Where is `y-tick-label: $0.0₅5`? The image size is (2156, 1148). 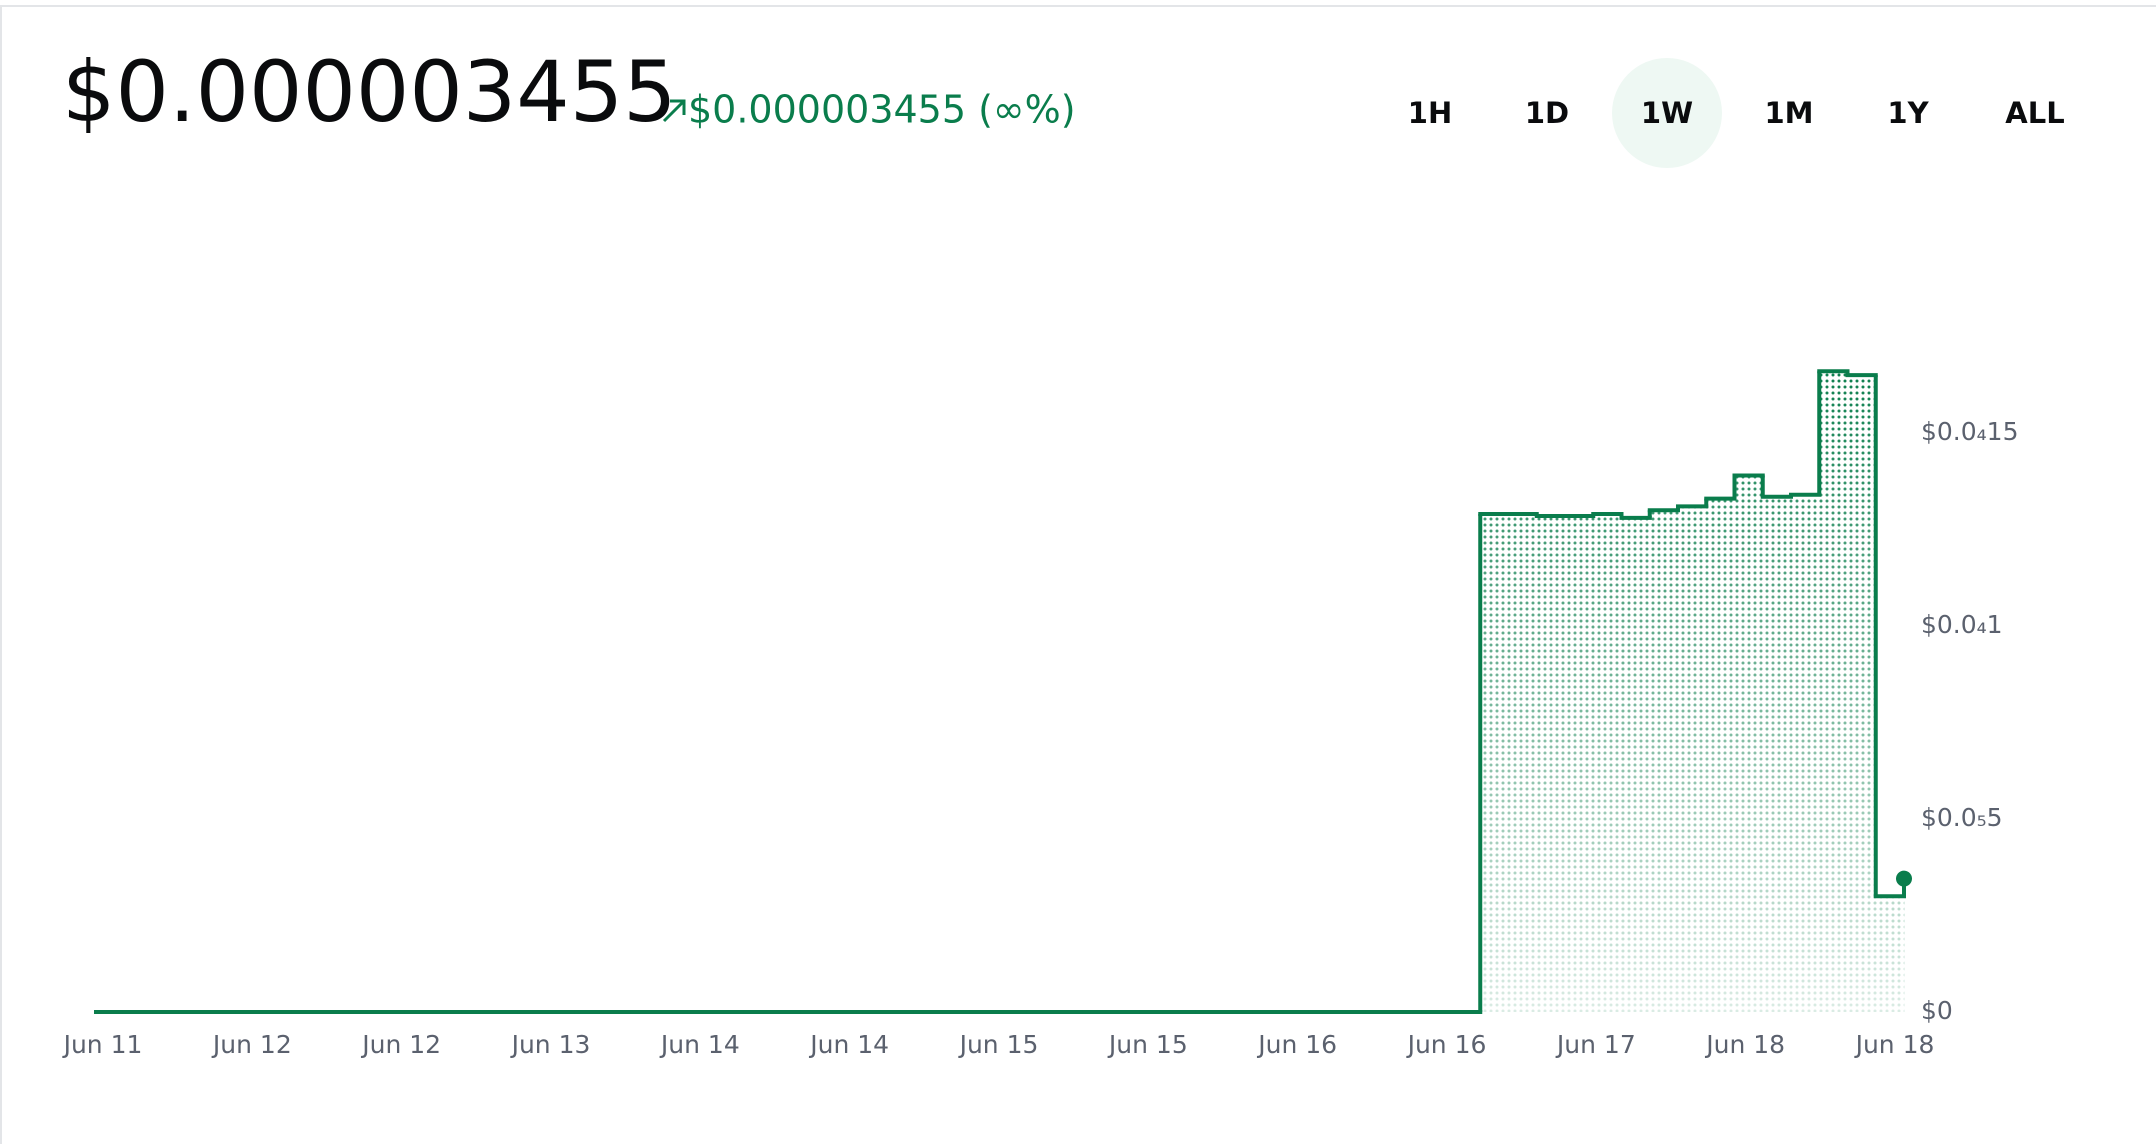 y-tick-label: $0.0₅5 is located at coordinates (1962, 817).